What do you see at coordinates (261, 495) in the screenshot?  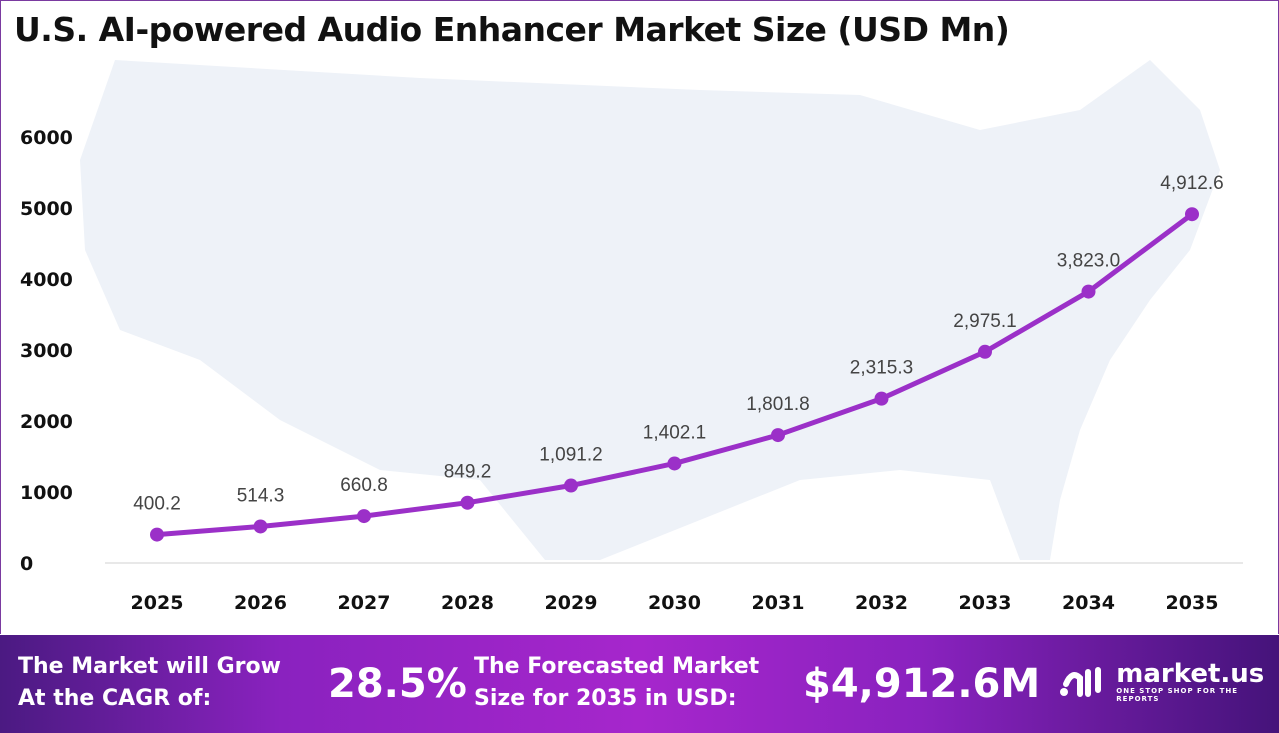 I see `data-label: 514.3` at bounding box center [261, 495].